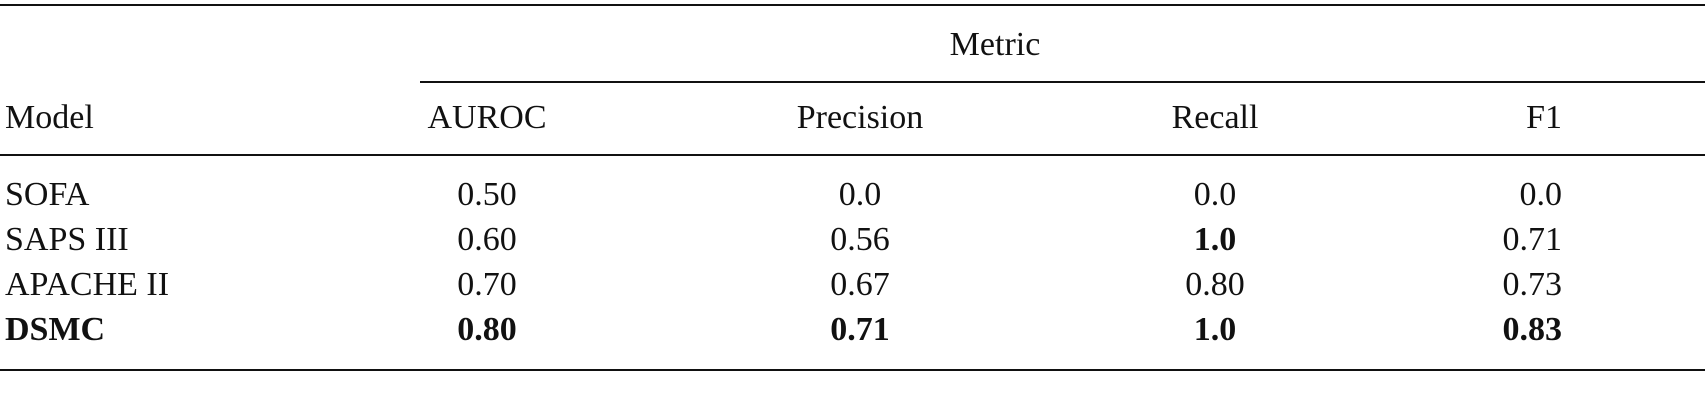  I want to click on column-header: Precision, so click(860, 117).